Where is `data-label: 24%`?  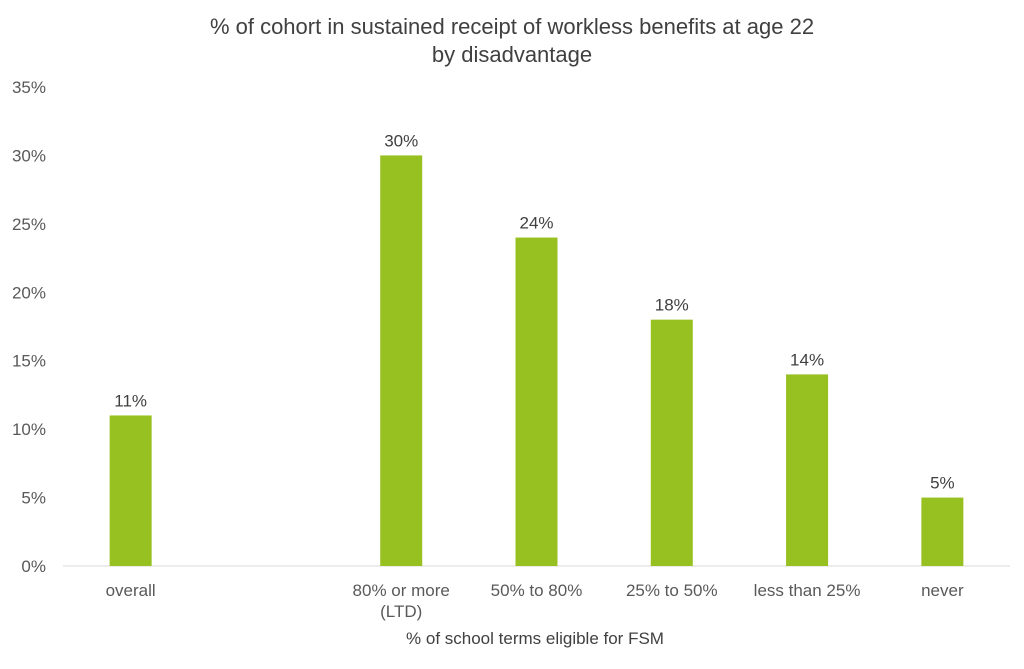
data-label: 24% is located at coordinates (536, 223).